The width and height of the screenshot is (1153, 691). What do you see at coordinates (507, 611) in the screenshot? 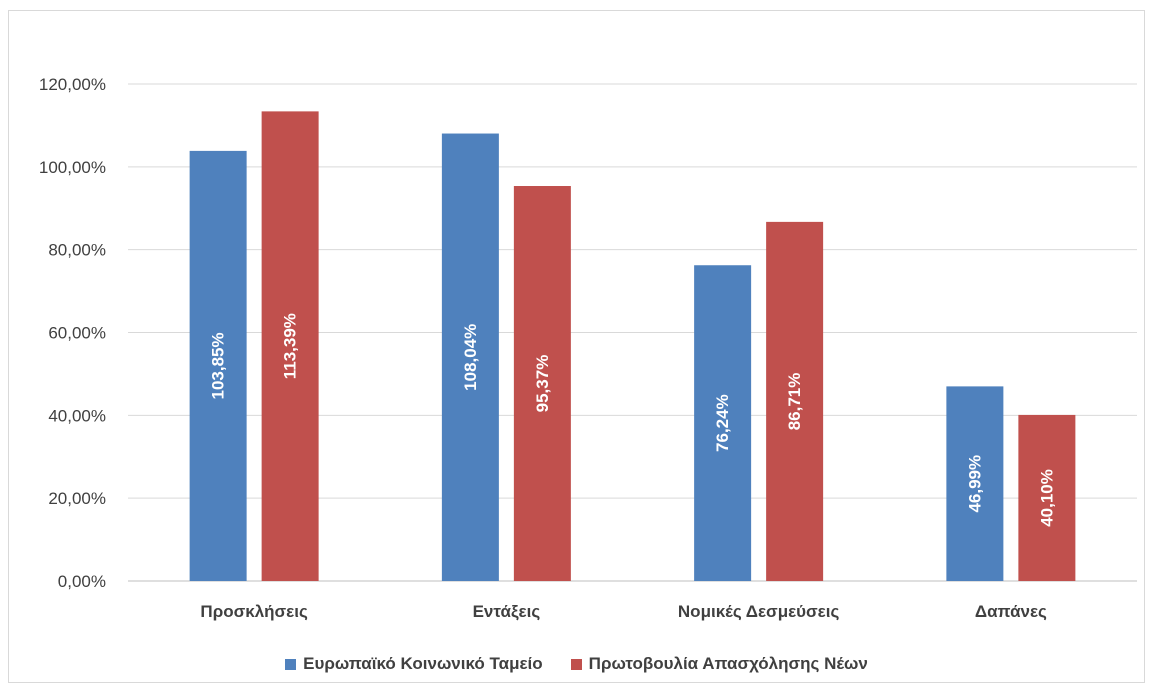
I see `x-tick-label: Εντάξεις` at bounding box center [507, 611].